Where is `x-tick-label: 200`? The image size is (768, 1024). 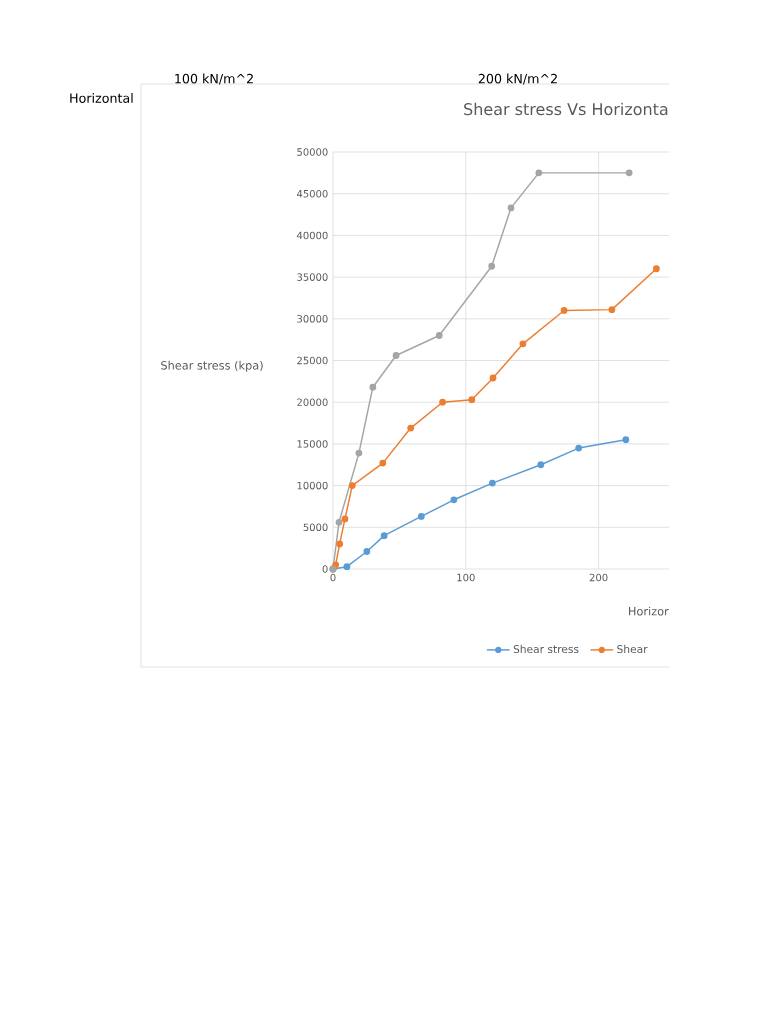
x-tick-label: 200 is located at coordinates (598, 577).